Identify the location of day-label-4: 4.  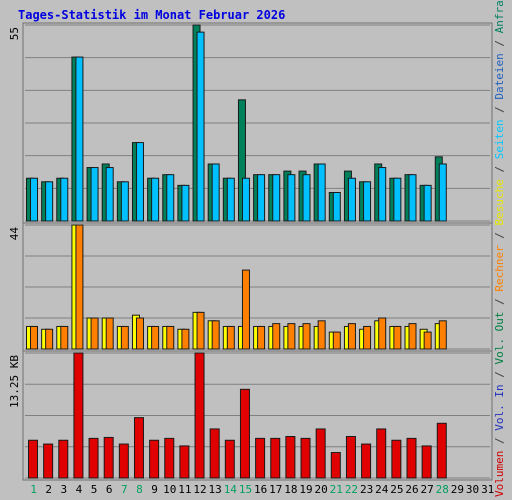
(79, 489).